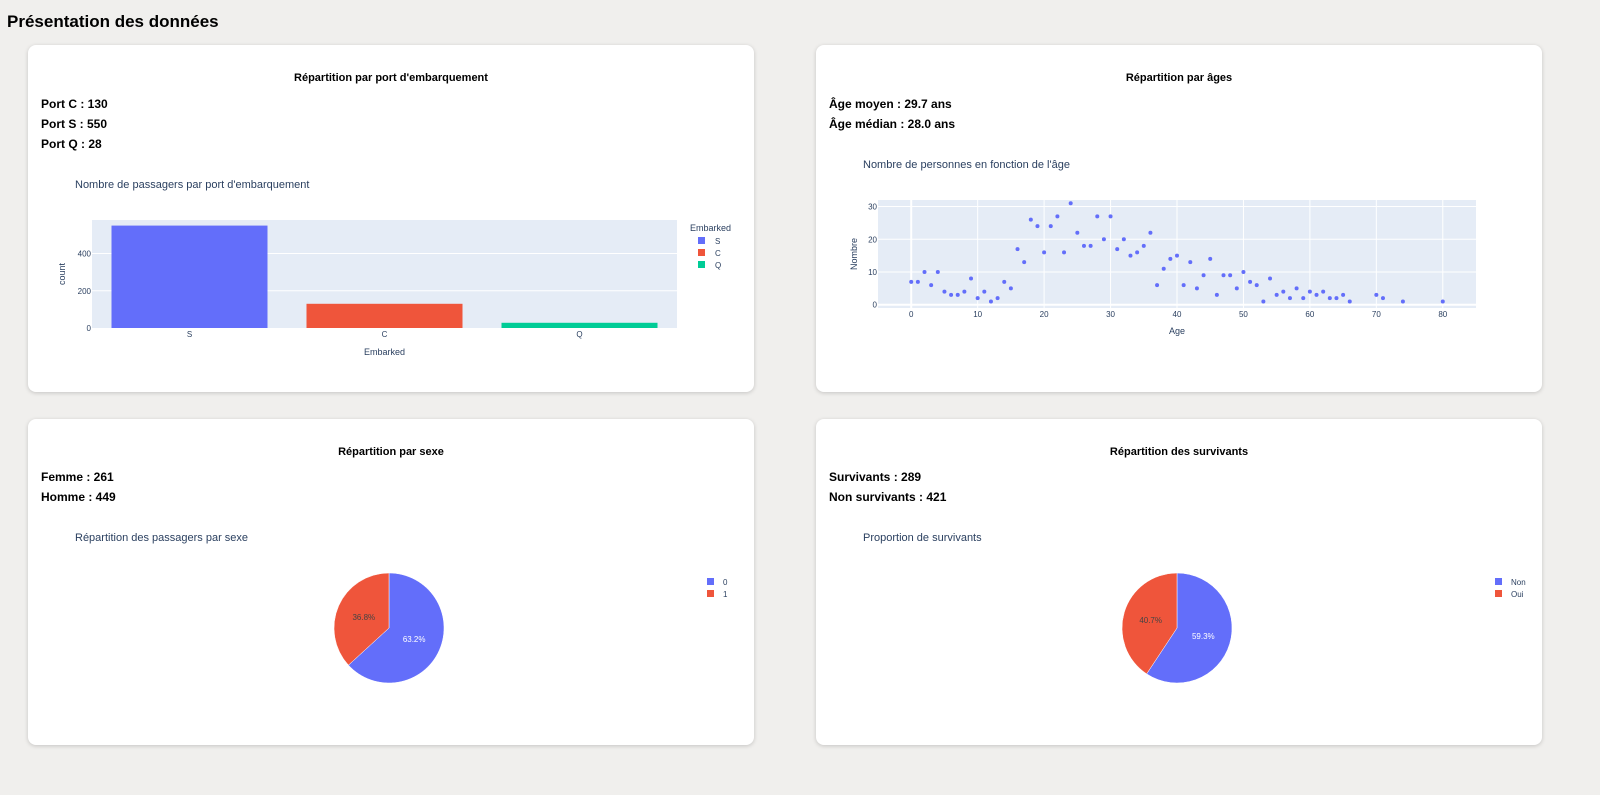 The image size is (1600, 795). What do you see at coordinates (875, 477) in the screenshot?
I see `stat-survivors: Survivants : 289` at bounding box center [875, 477].